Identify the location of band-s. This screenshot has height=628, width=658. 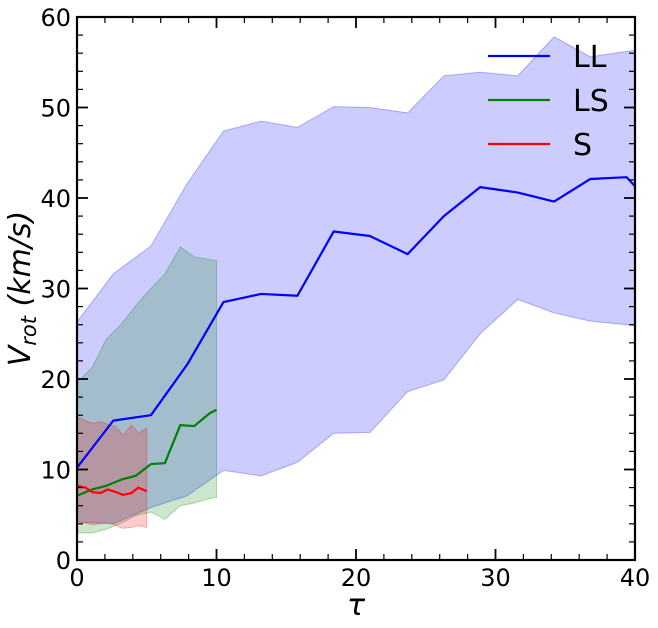
(112, 472).